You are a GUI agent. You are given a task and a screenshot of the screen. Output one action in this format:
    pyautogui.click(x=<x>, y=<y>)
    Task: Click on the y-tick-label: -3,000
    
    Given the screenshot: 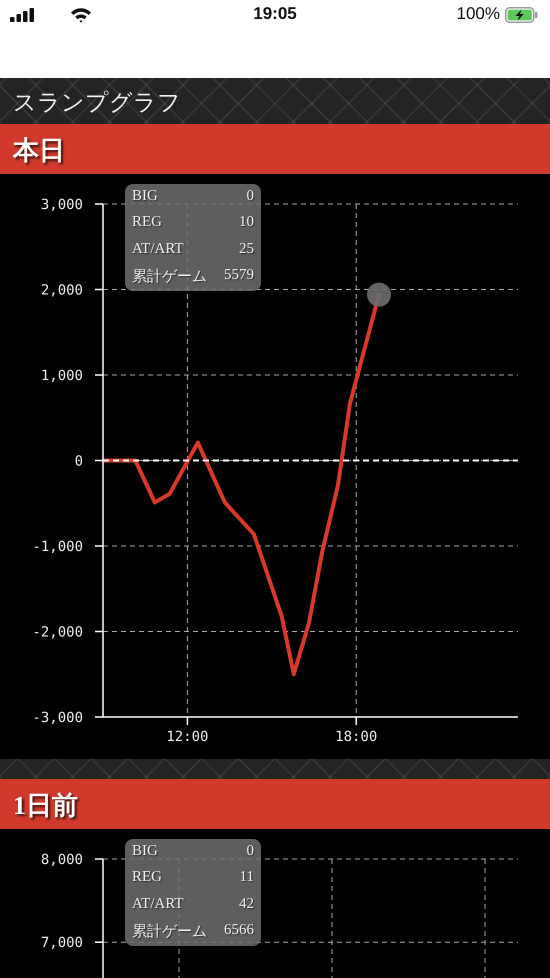 What is the action you would take?
    pyautogui.click(x=57, y=718)
    